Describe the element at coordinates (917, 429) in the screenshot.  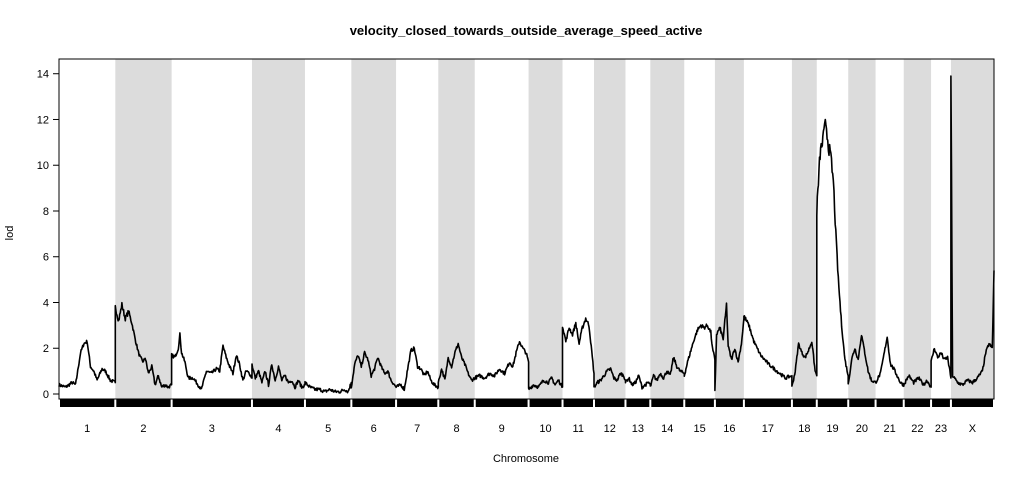
I see `x-tick-label: 22` at that location.